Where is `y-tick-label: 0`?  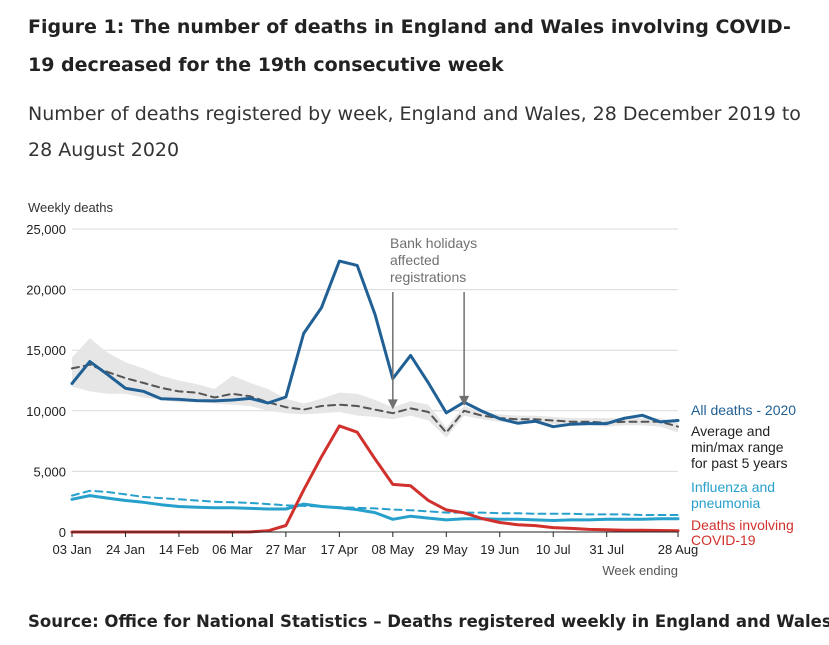 y-tick-label: 0 is located at coordinates (62, 532).